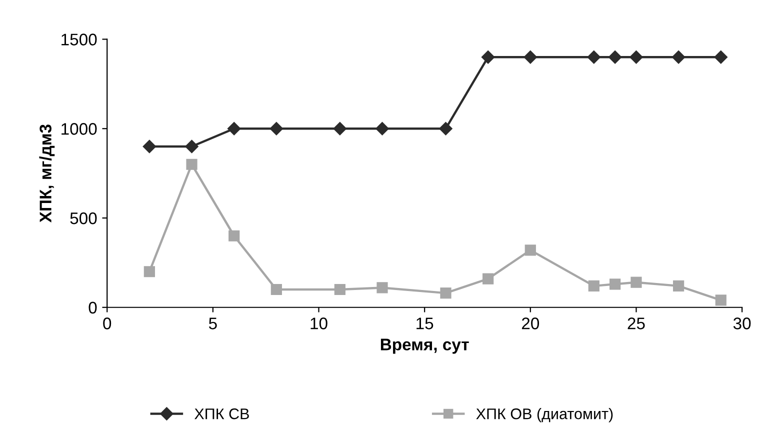 The height and width of the screenshot is (436, 765). Describe the element at coordinates (92, 308) in the screenshot. I see `y-tick-label: 0` at that location.